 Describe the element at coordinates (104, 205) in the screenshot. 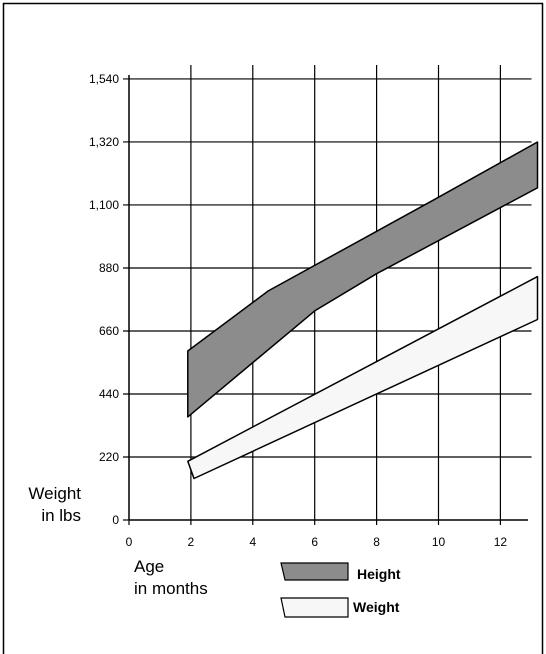

I see `y-tick-label: 1,100` at that location.